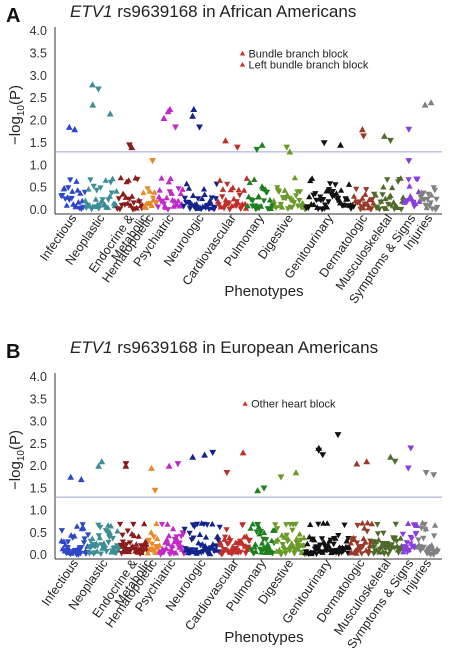 This screenshot has height=650, width=474. Describe the element at coordinates (38, 422) in the screenshot. I see `y-tick-label: 3.0` at that location.